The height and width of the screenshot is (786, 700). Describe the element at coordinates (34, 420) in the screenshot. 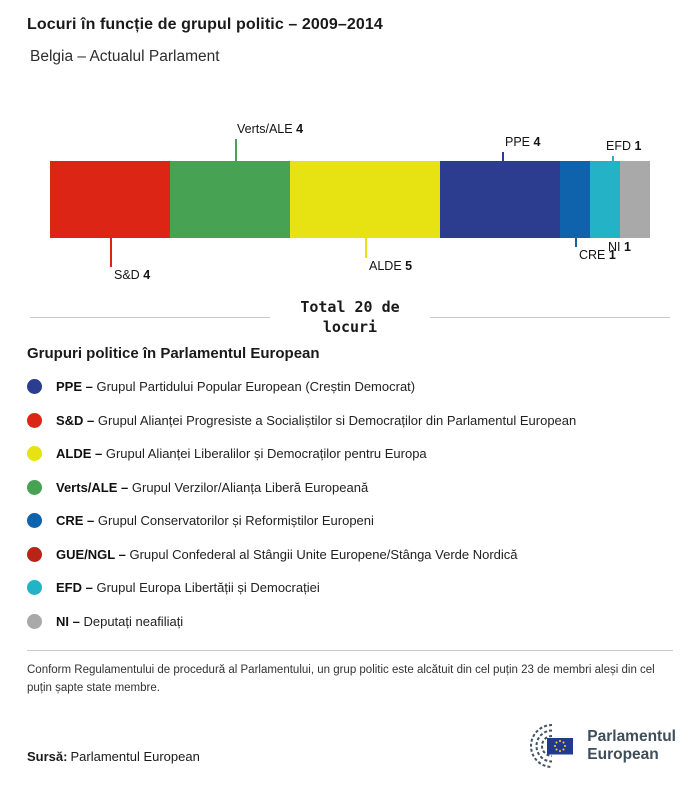

I see `legend-dot-s-d` at that location.